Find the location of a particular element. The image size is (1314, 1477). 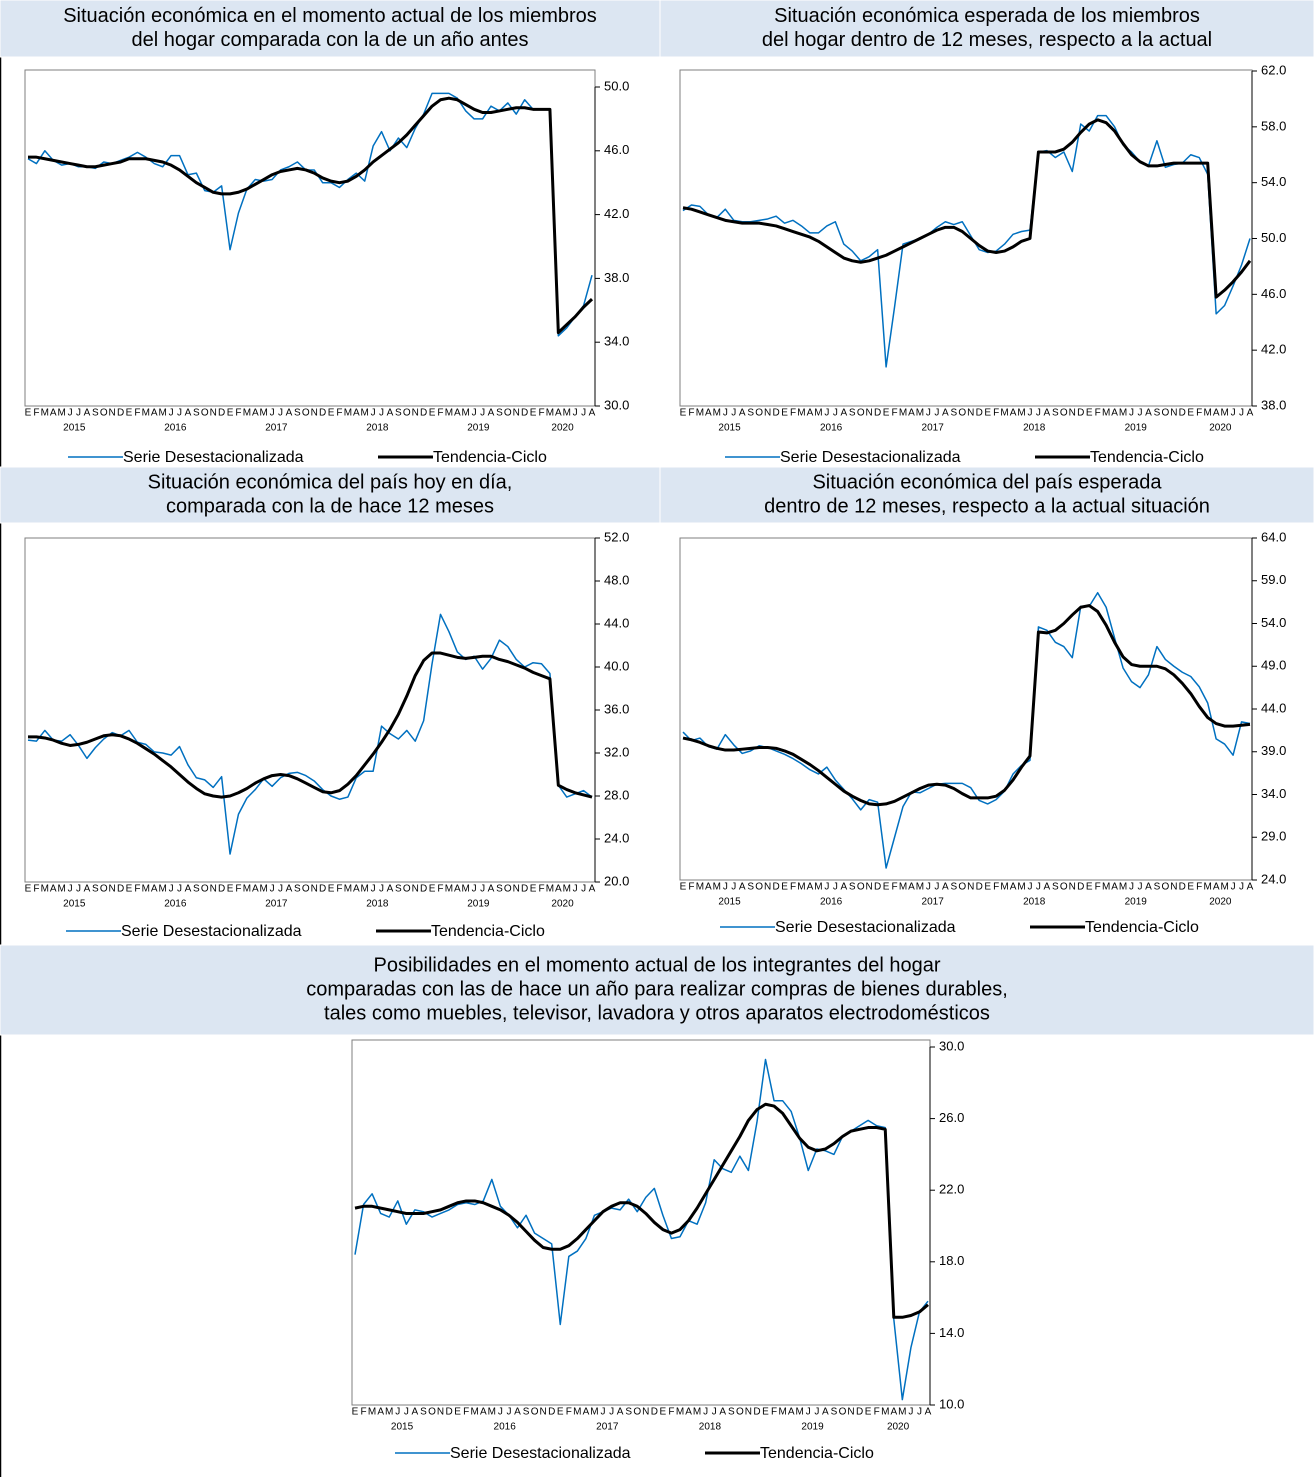

trend-line is located at coordinates (967, 208).